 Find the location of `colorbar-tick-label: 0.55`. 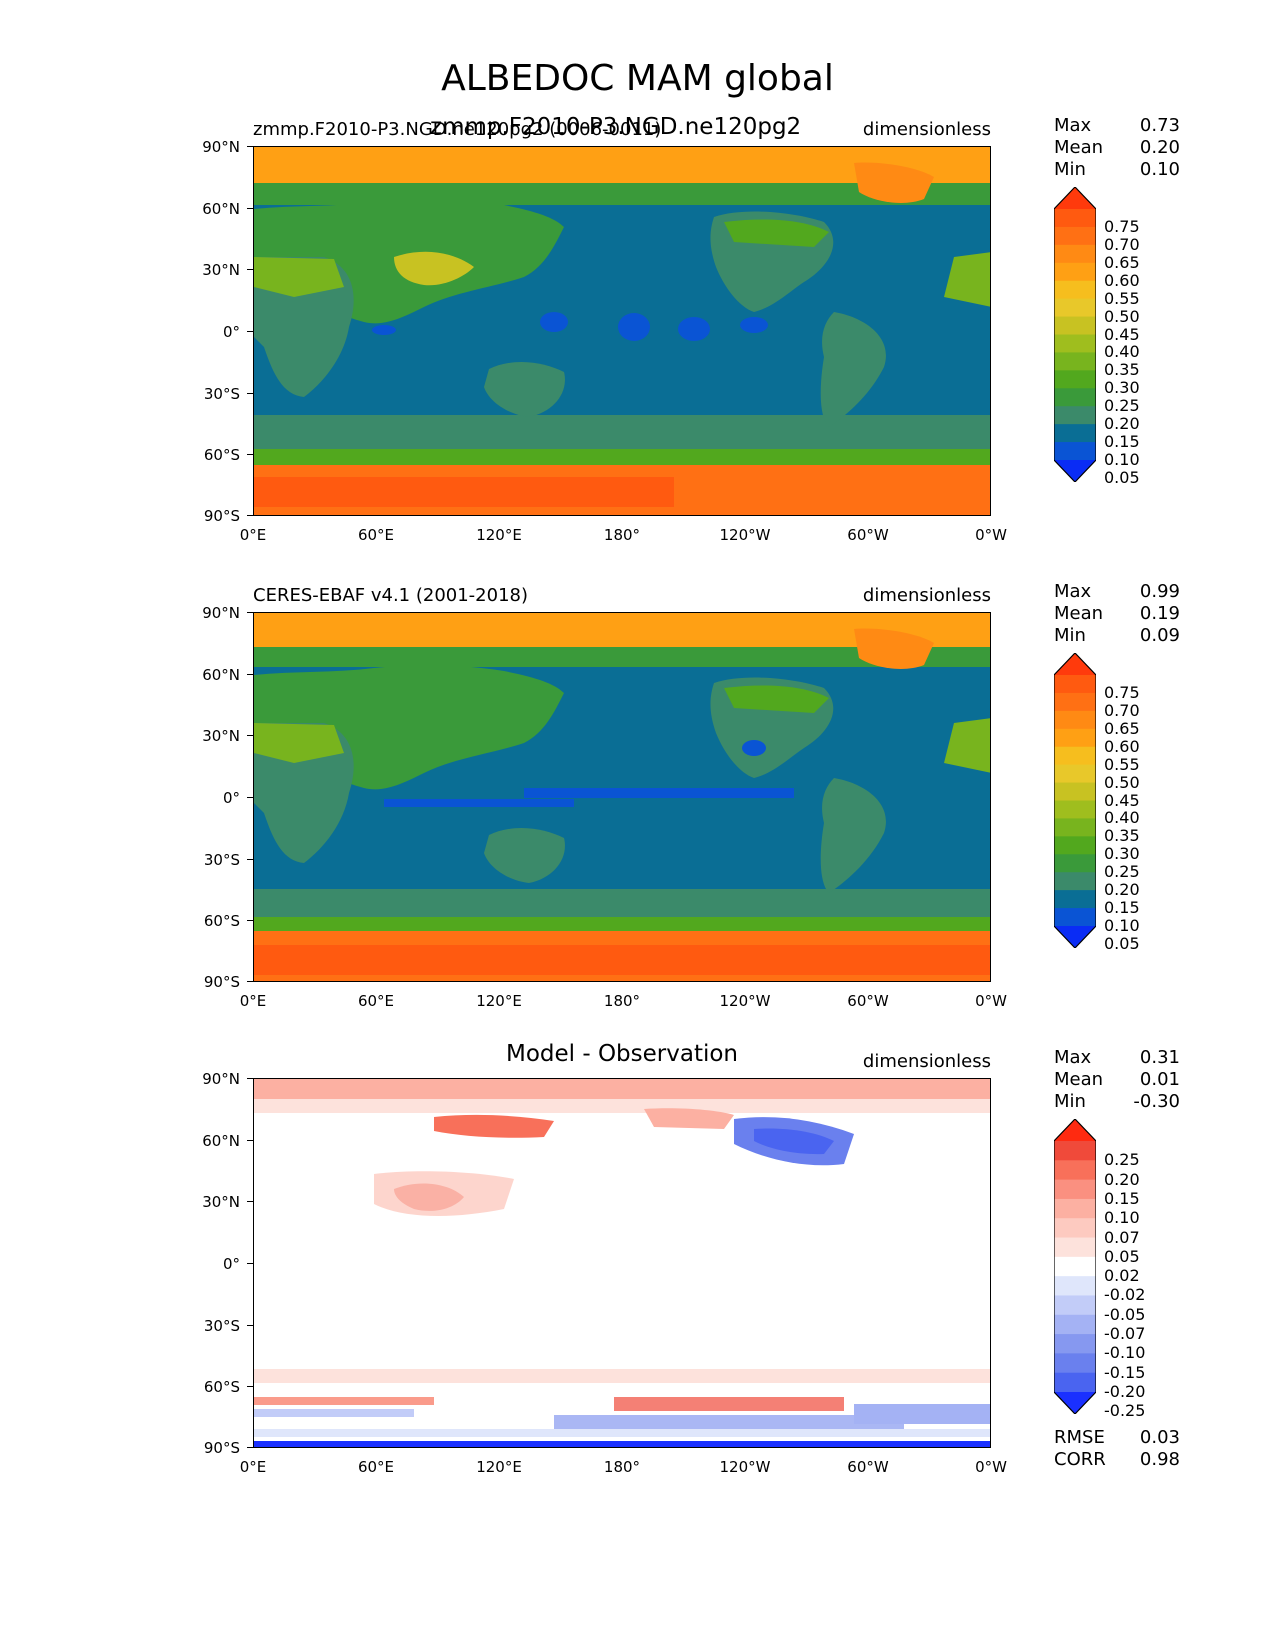

colorbar-tick-label: 0.55 is located at coordinates (1122, 764).